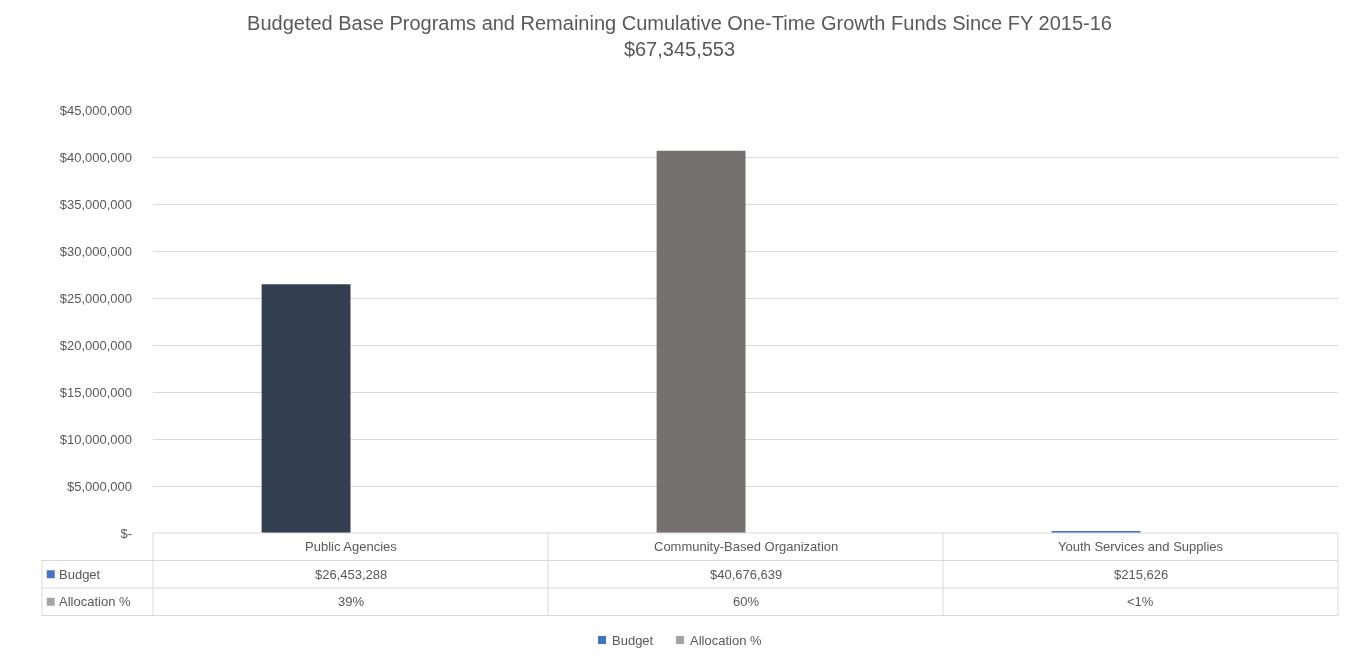 This screenshot has height=665, width=1359. What do you see at coordinates (351, 574) in the screenshot?
I see `data-label: $26,453,288` at bounding box center [351, 574].